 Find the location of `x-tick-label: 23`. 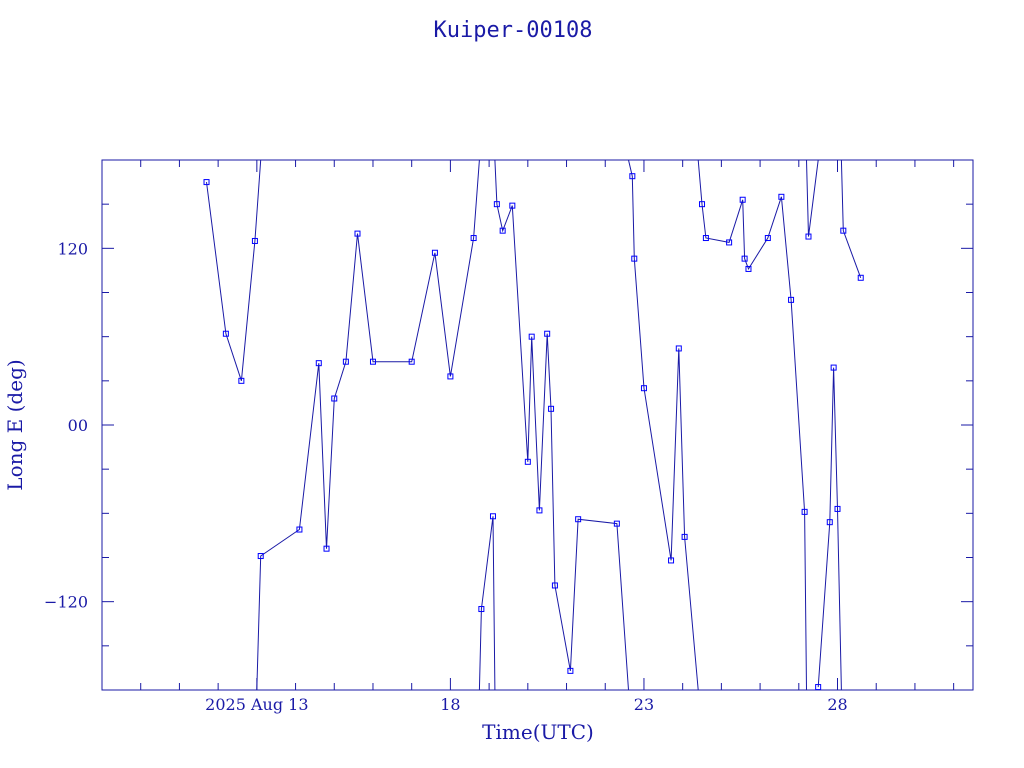

x-tick-label: 23 is located at coordinates (644, 704).